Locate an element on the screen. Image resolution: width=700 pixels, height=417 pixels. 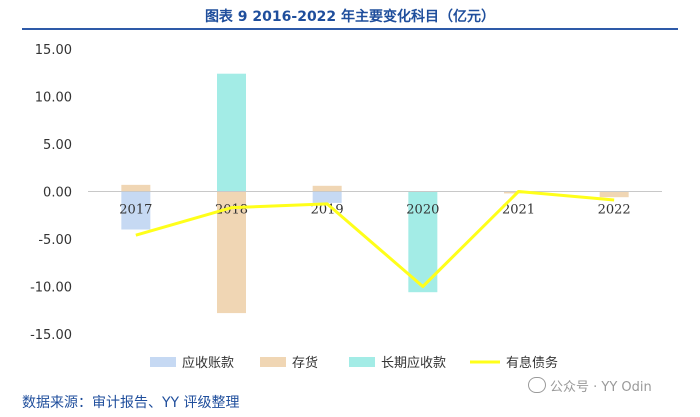
legend-swatch-应收账款 is located at coordinates (163, 362).